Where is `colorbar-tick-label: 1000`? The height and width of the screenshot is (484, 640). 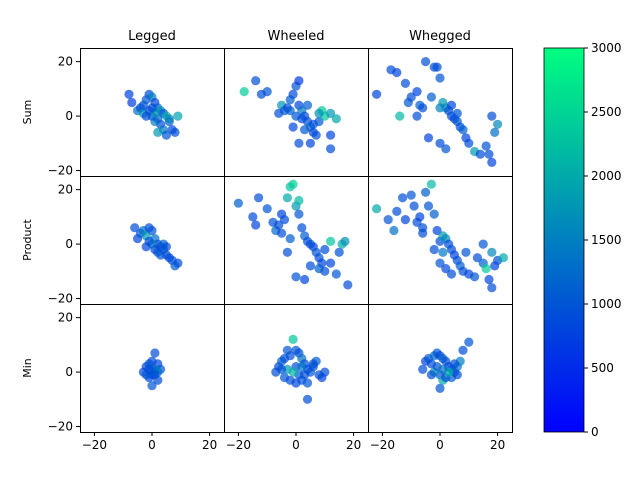
colorbar-tick-label: 1000 is located at coordinates (606, 304).